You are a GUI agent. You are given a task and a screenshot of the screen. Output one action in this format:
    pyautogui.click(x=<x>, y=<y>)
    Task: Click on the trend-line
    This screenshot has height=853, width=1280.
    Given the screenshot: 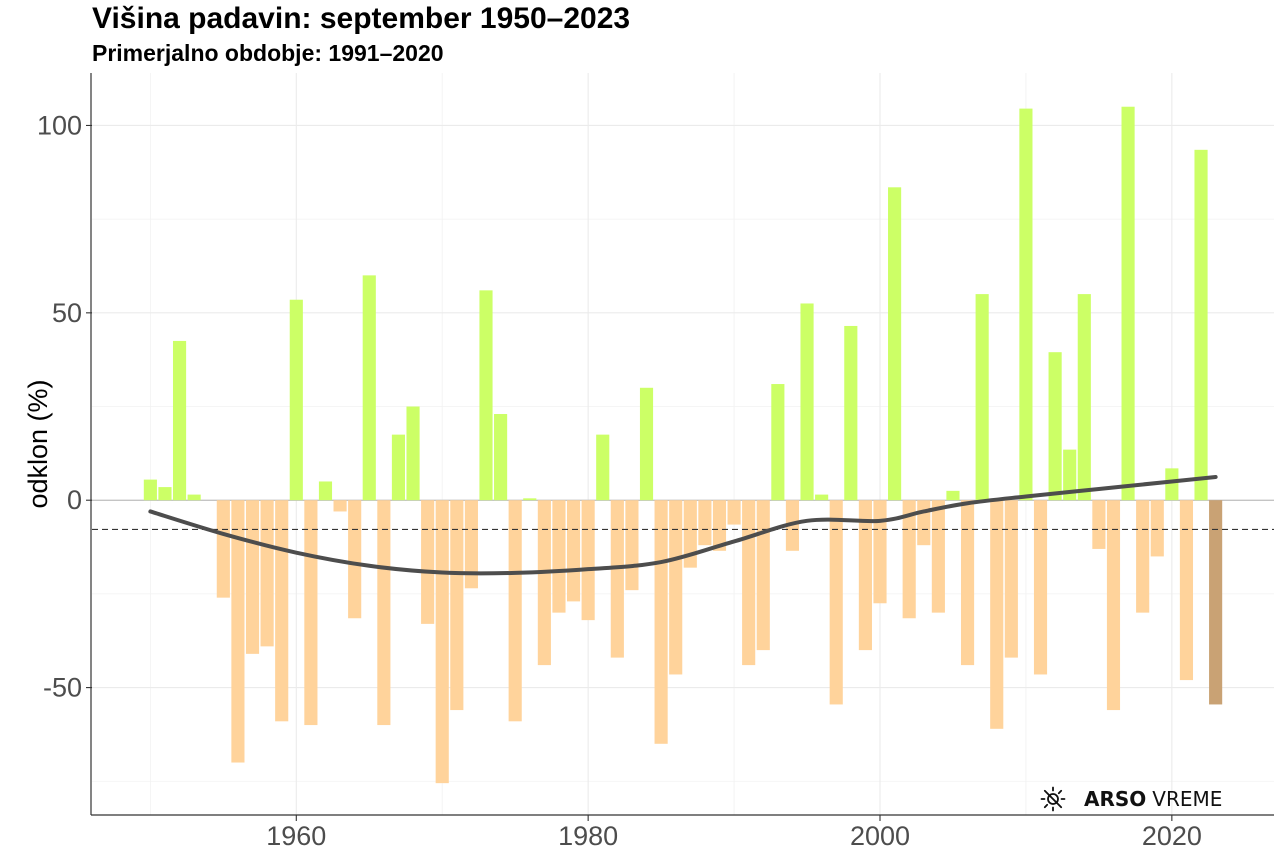 What is the action you would take?
    pyautogui.click(x=683, y=525)
    